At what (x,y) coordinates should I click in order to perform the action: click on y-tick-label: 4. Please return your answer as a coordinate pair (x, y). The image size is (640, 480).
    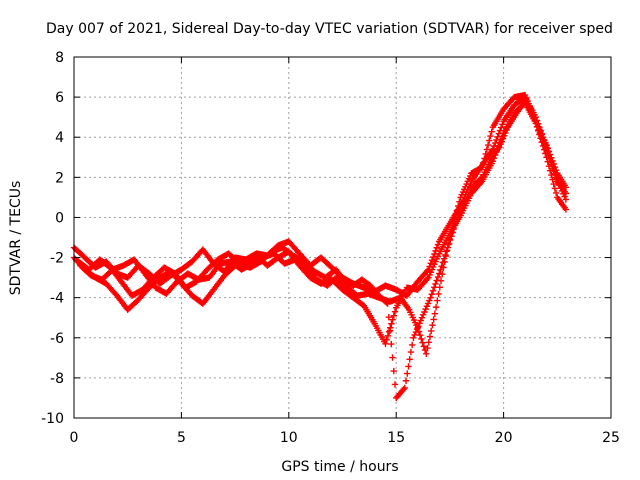
    Looking at the image, I should click on (59, 138).